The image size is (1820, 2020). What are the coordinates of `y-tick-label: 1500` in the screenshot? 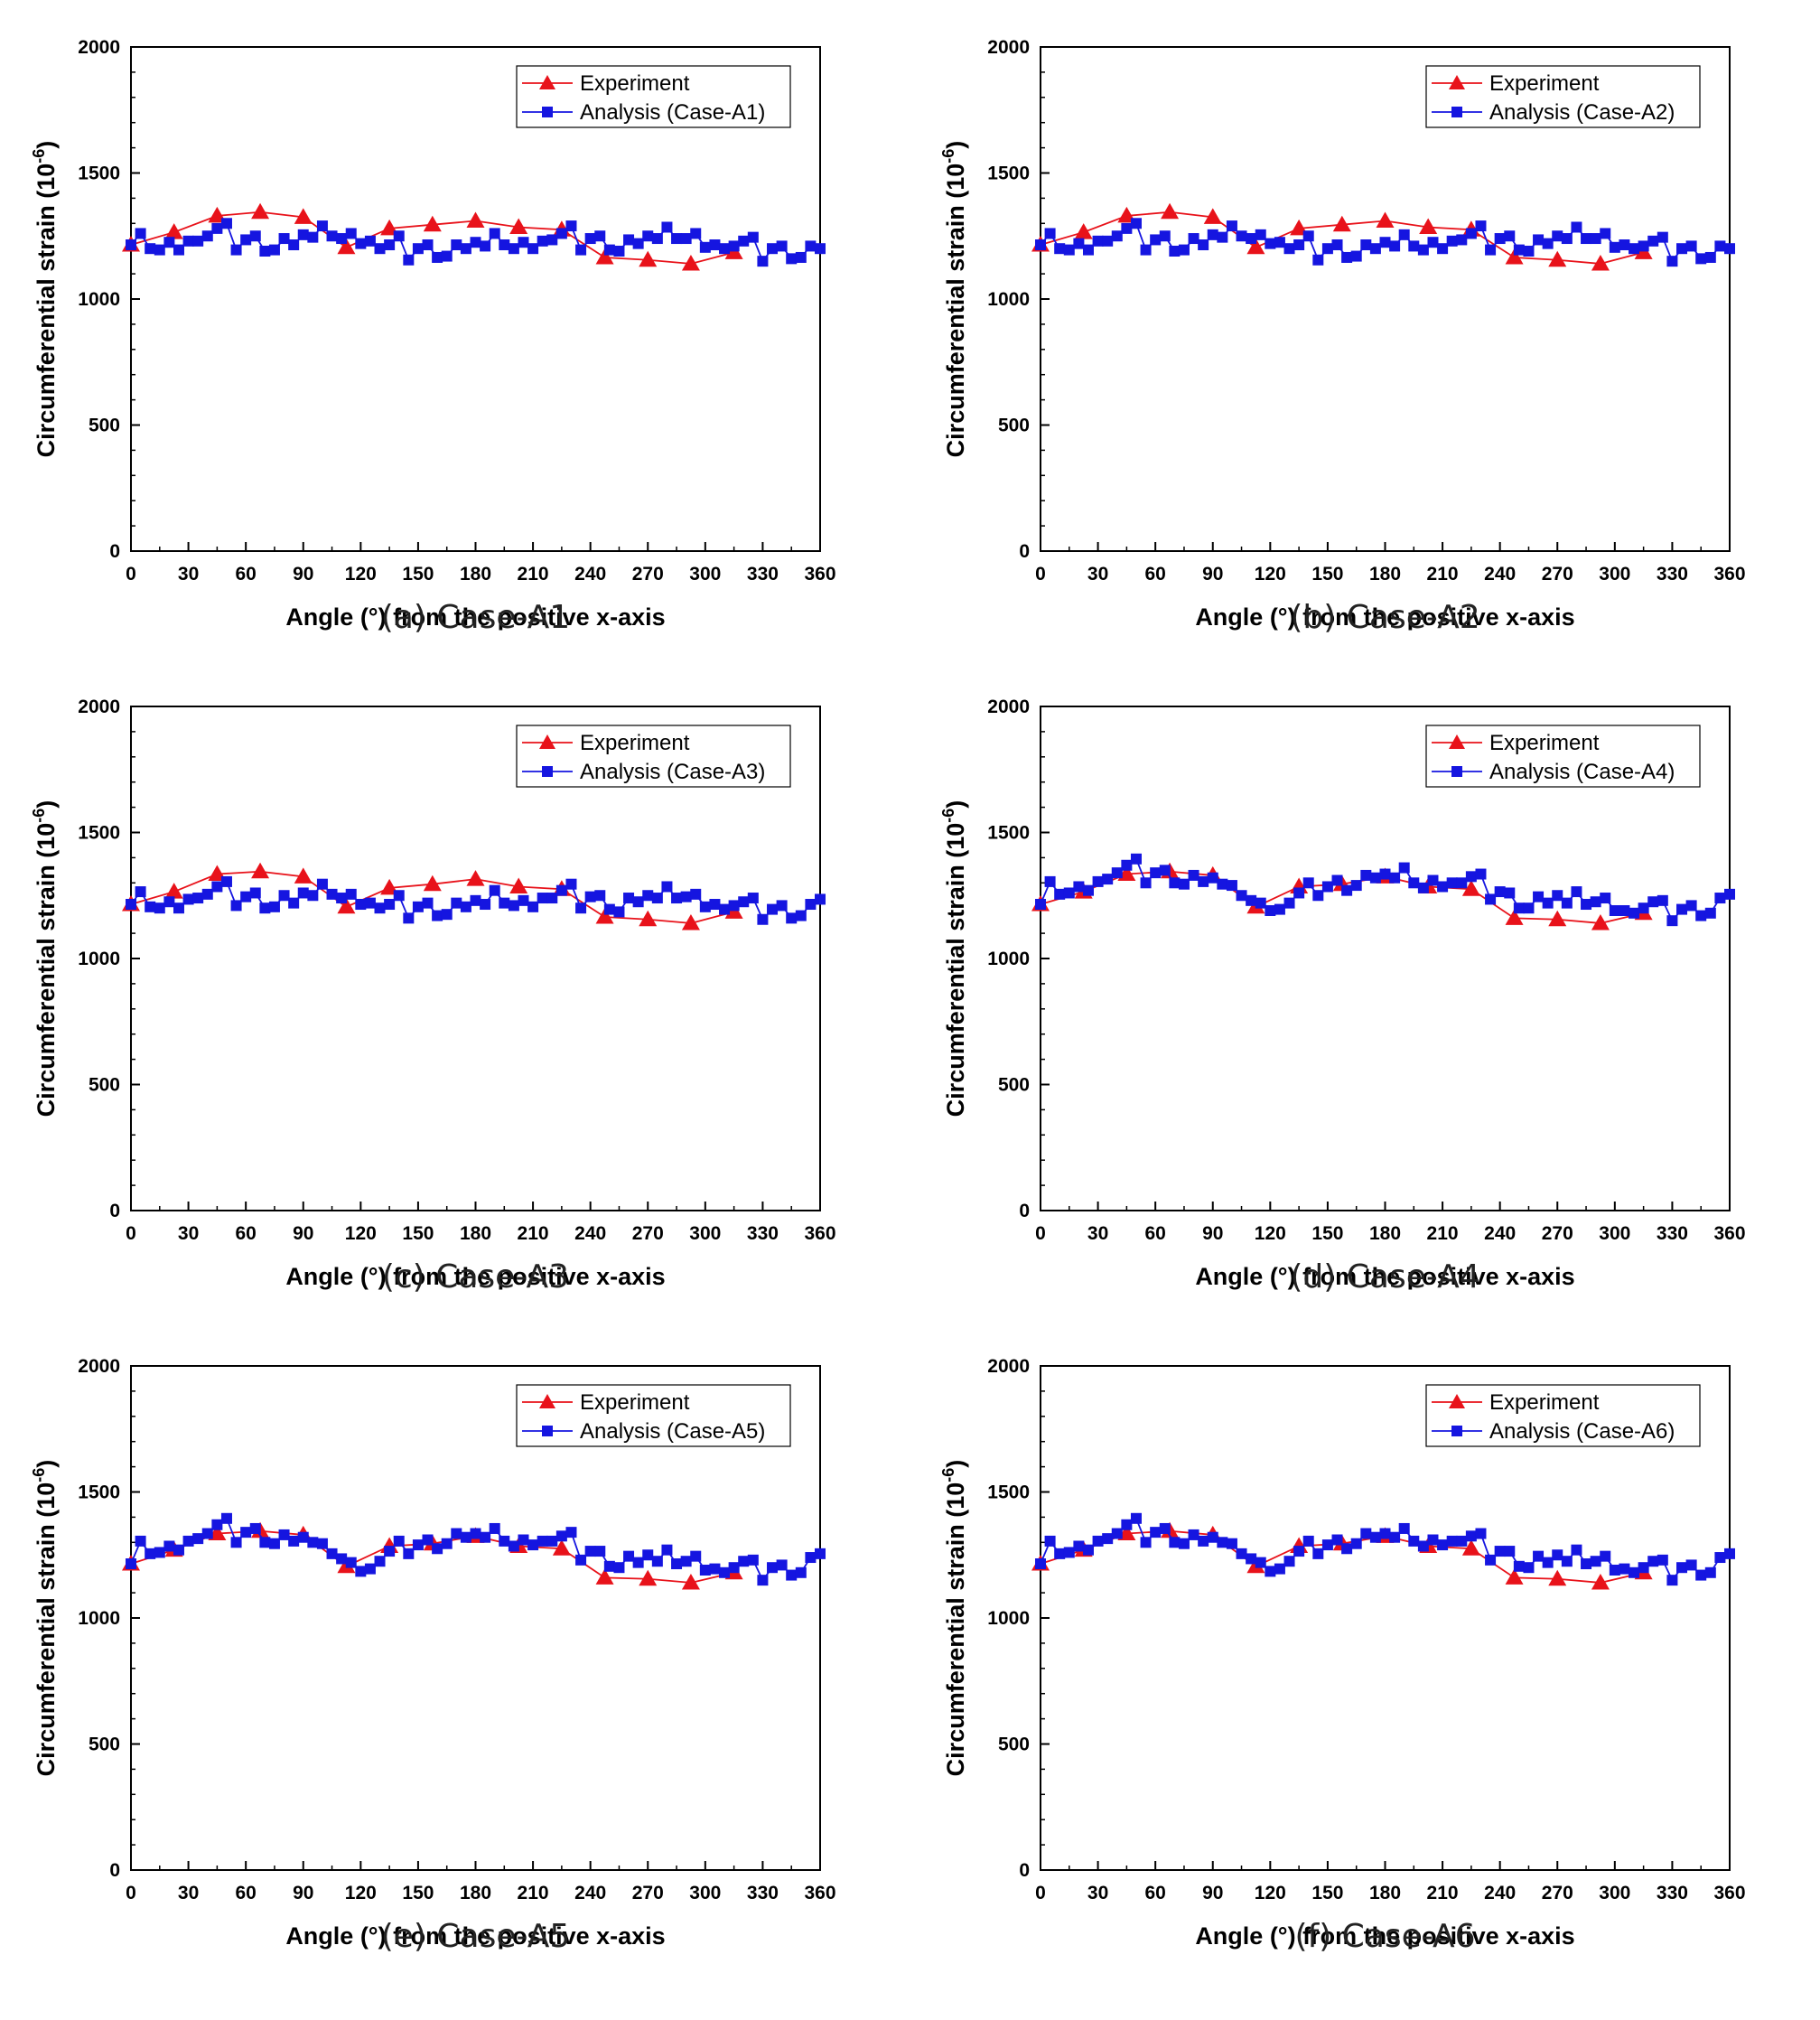 It's located at (1009, 174).